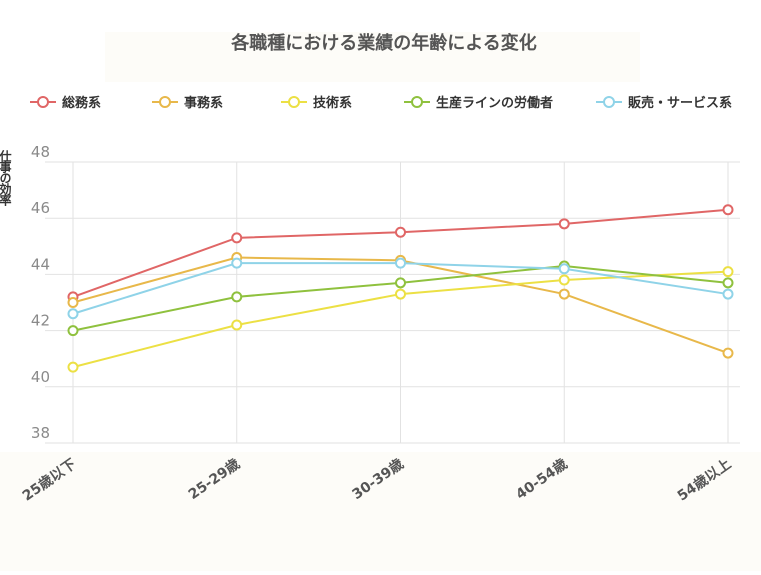 The height and width of the screenshot is (575, 761). I want to click on legend-label: 総務系, so click(81, 103).